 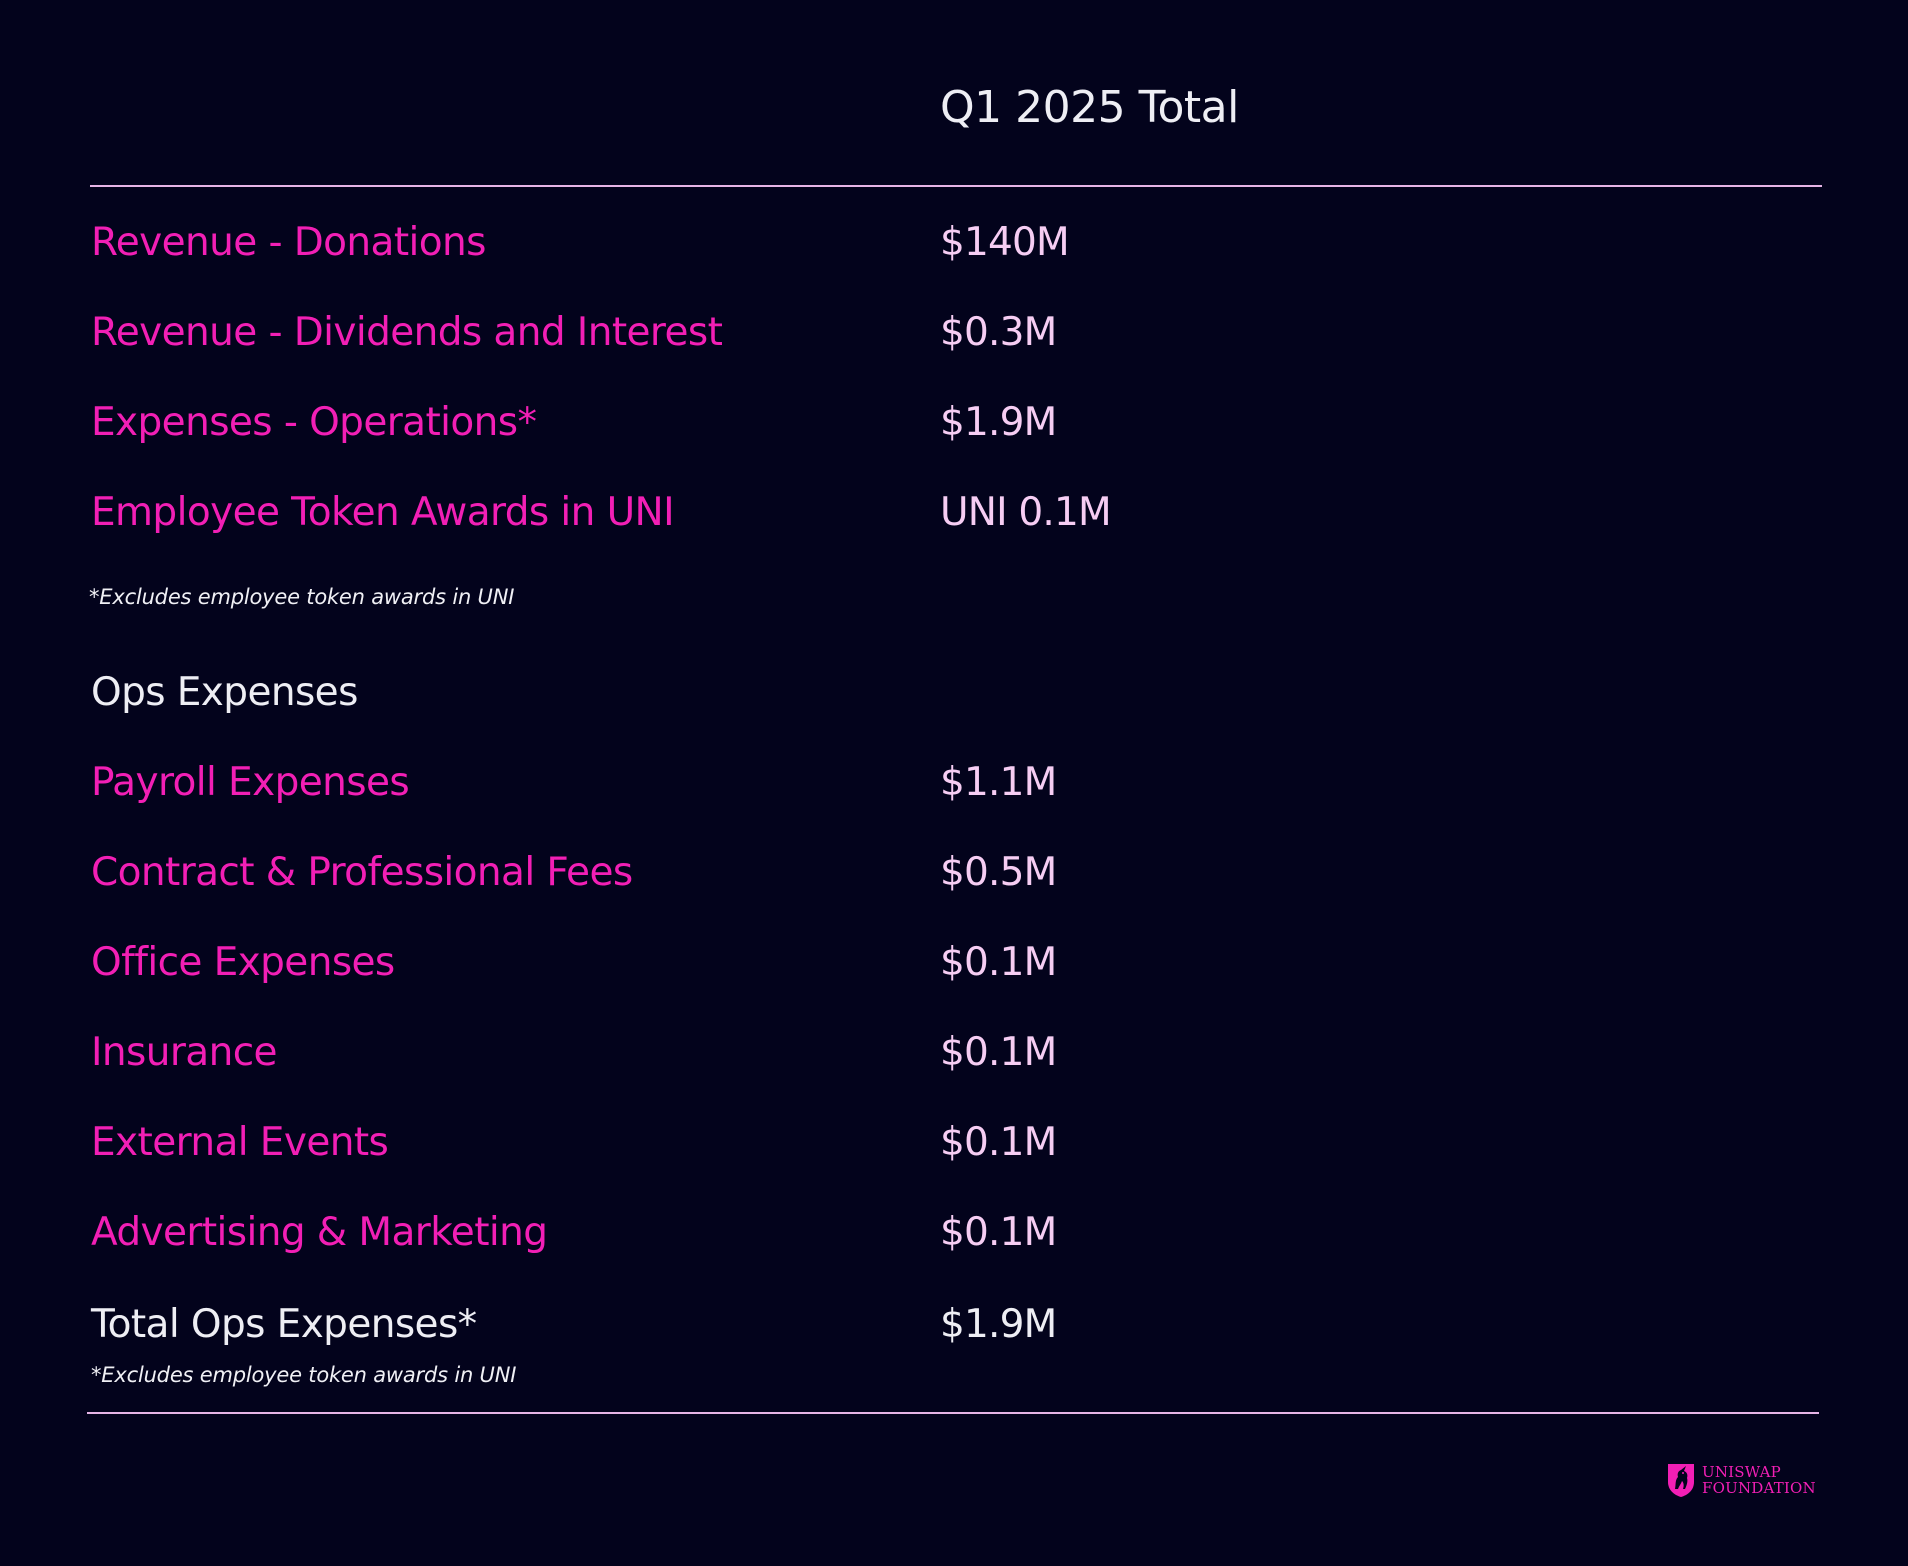 I want to click on summary-row-employee-token-awards: Employee Token Awards in UNI UNI 0.1M, so click(x=954, y=520).